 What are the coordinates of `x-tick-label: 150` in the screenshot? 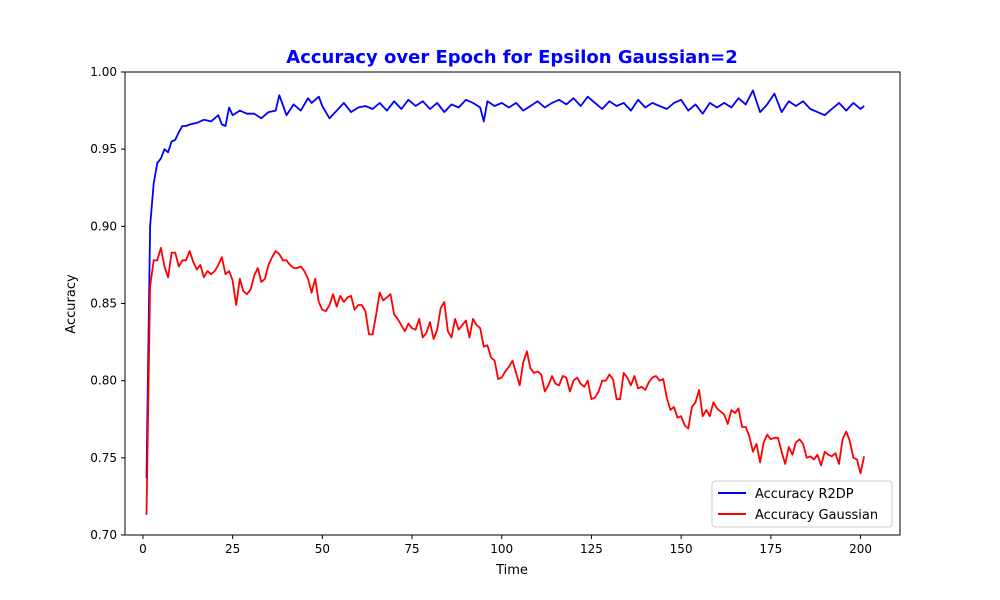 It's located at (681, 549).